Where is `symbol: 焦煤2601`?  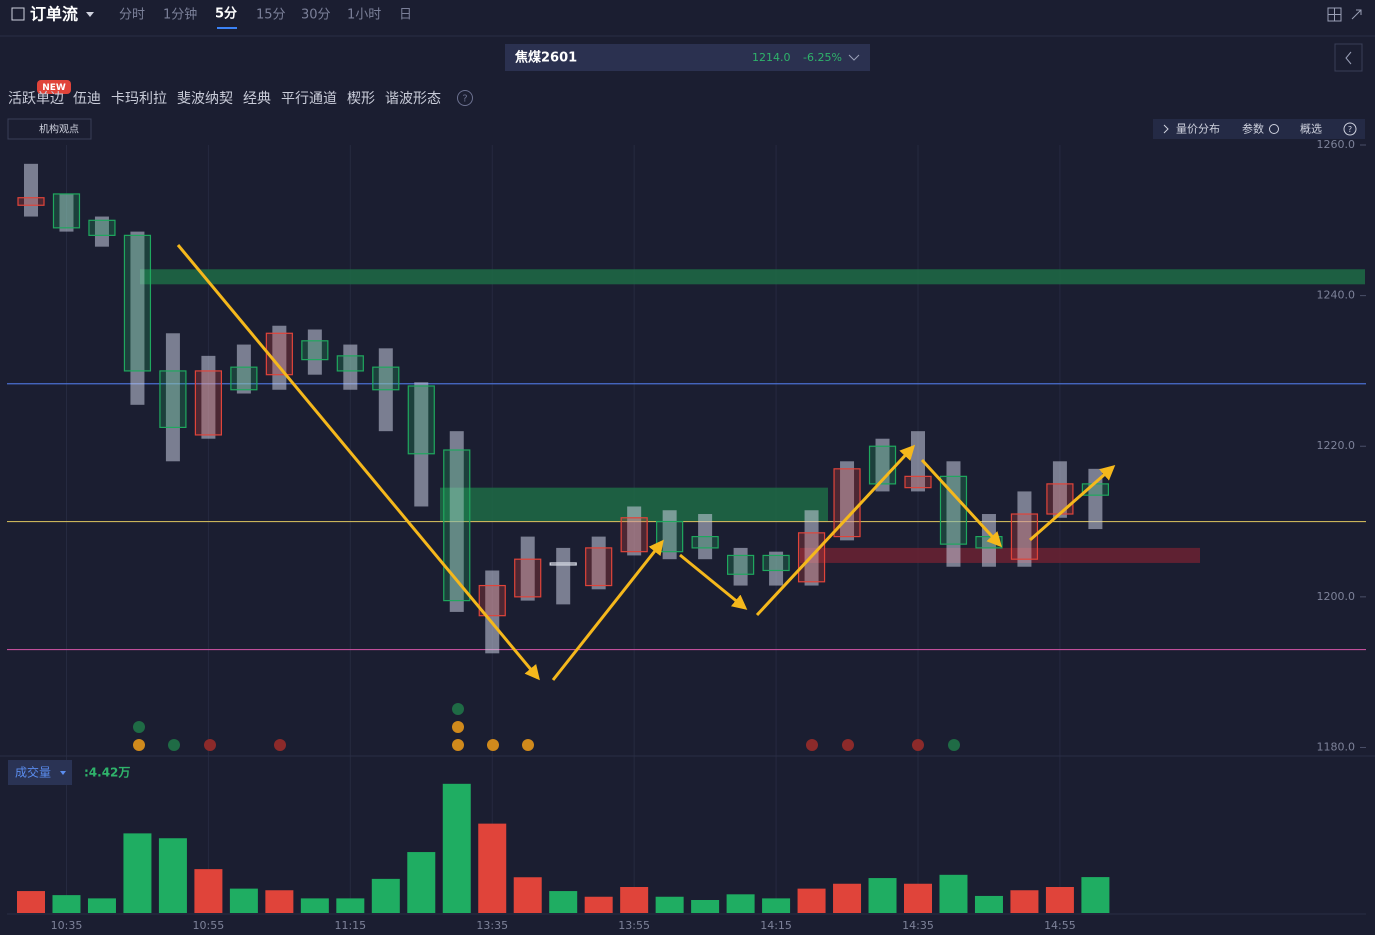 symbol: 焦煤2601 is located at coordinates (545, 58).